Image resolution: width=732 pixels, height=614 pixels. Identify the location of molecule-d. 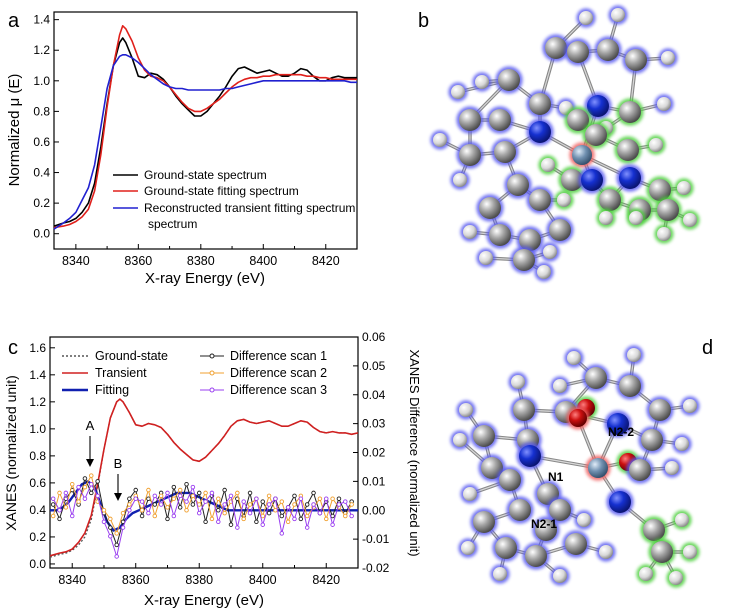
(575, 466).